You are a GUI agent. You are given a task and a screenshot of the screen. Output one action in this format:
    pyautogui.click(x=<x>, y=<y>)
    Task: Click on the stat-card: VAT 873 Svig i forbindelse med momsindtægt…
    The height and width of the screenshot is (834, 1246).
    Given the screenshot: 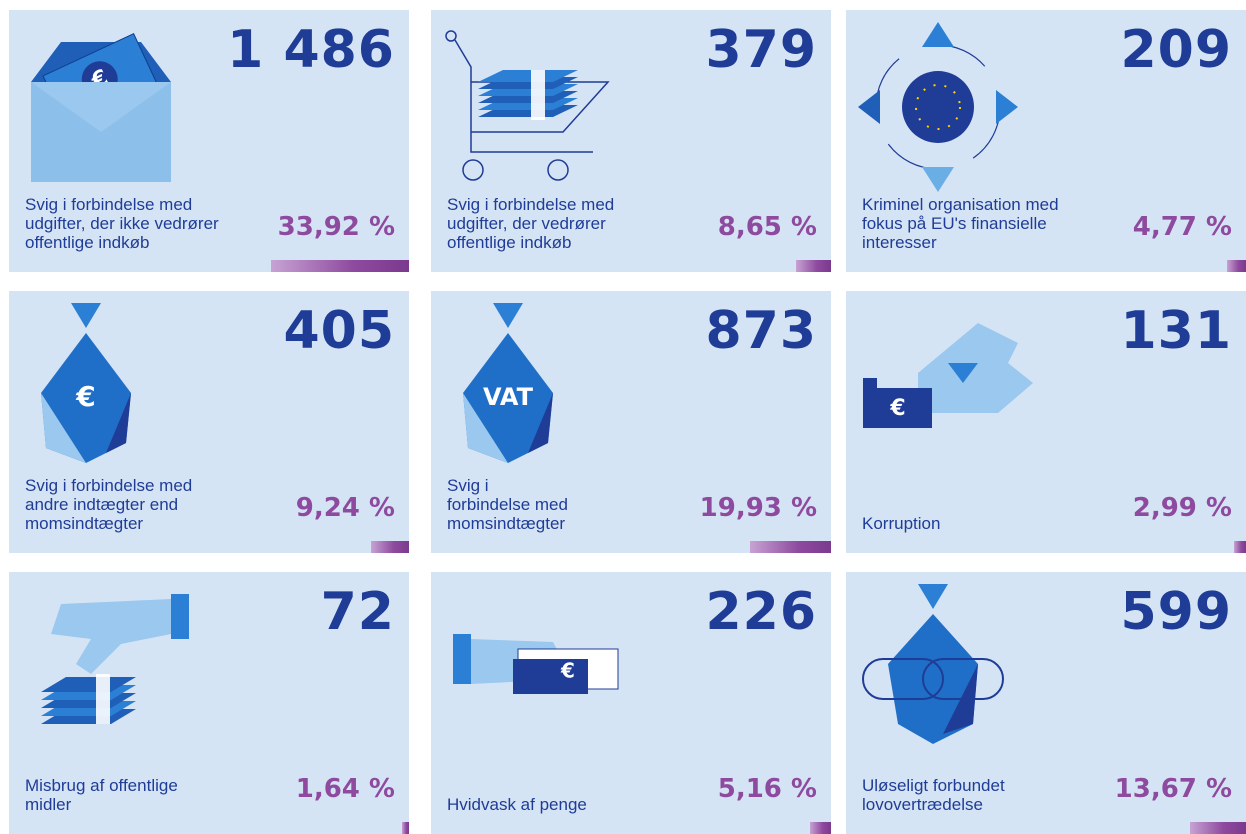 What is the action you would take?
    pyautogui.click(x=631, y=422)
    